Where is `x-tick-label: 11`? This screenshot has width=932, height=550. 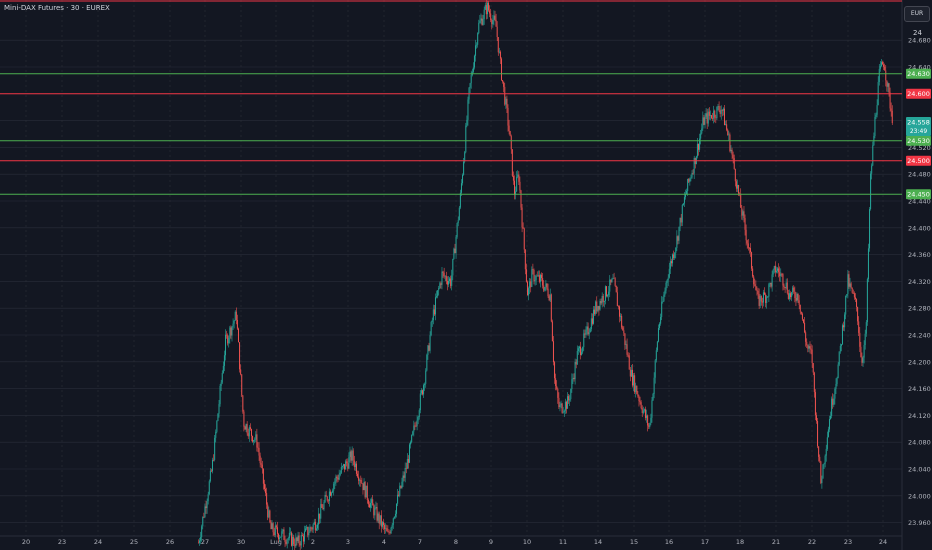
x-tick-label: 11 is located at coordinates (563, 542).